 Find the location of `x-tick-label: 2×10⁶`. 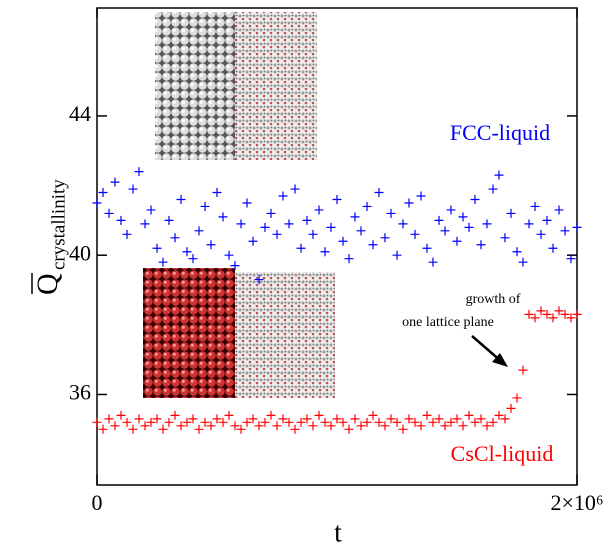

x-tick-label: 2×10⁶ is located at coordinates (576, 502).